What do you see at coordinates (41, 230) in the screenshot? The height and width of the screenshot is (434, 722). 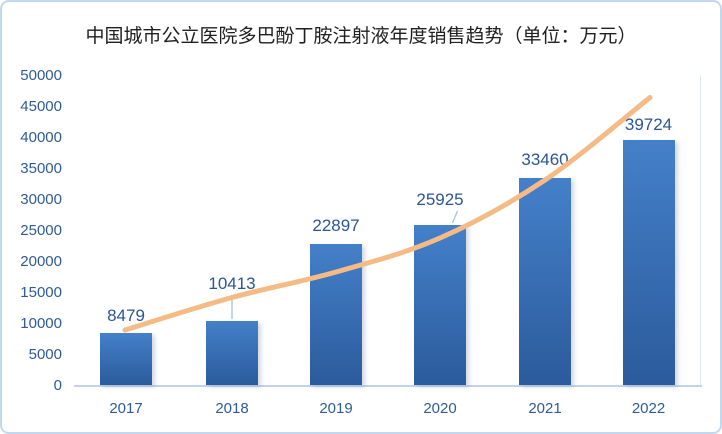 I see `y-axis-tick-label: 25000` at bounding box center [41, 230].